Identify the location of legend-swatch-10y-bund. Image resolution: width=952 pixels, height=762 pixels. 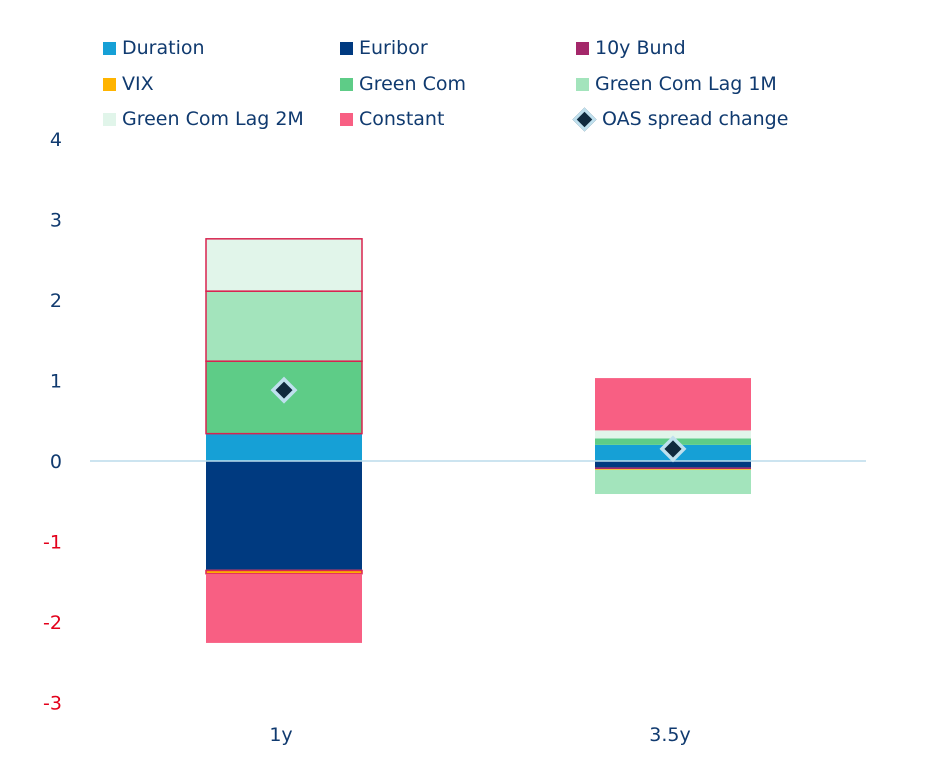
(582, 48).